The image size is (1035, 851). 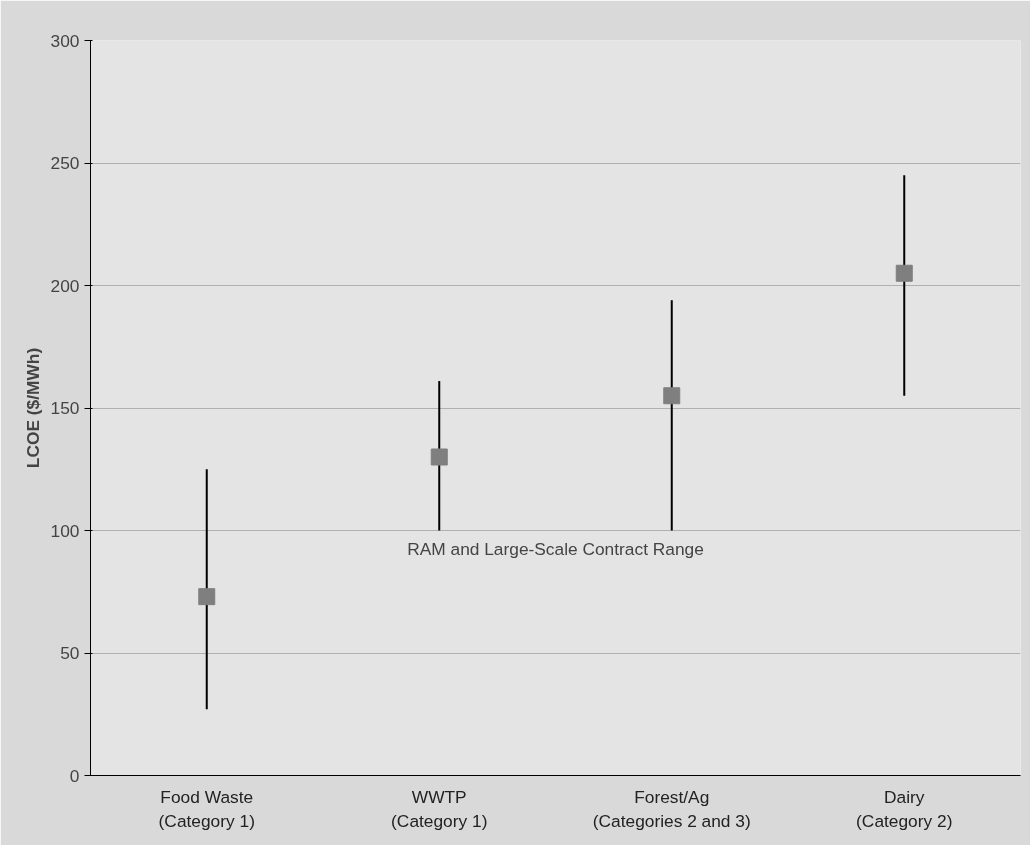 What do you see at coordinates (65, 408) in the screenshot?
I see `y-tick-label: 150` at bounding box center [65, 408].